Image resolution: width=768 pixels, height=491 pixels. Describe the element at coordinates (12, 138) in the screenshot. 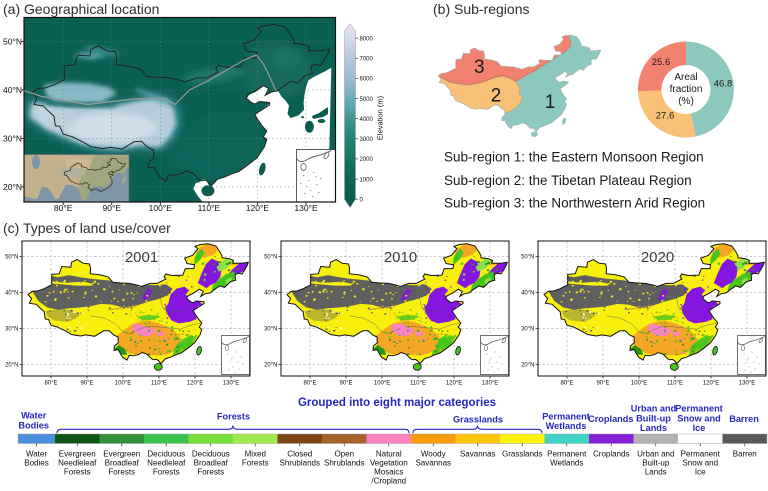

I see `svg-text: 30°N` at that location.